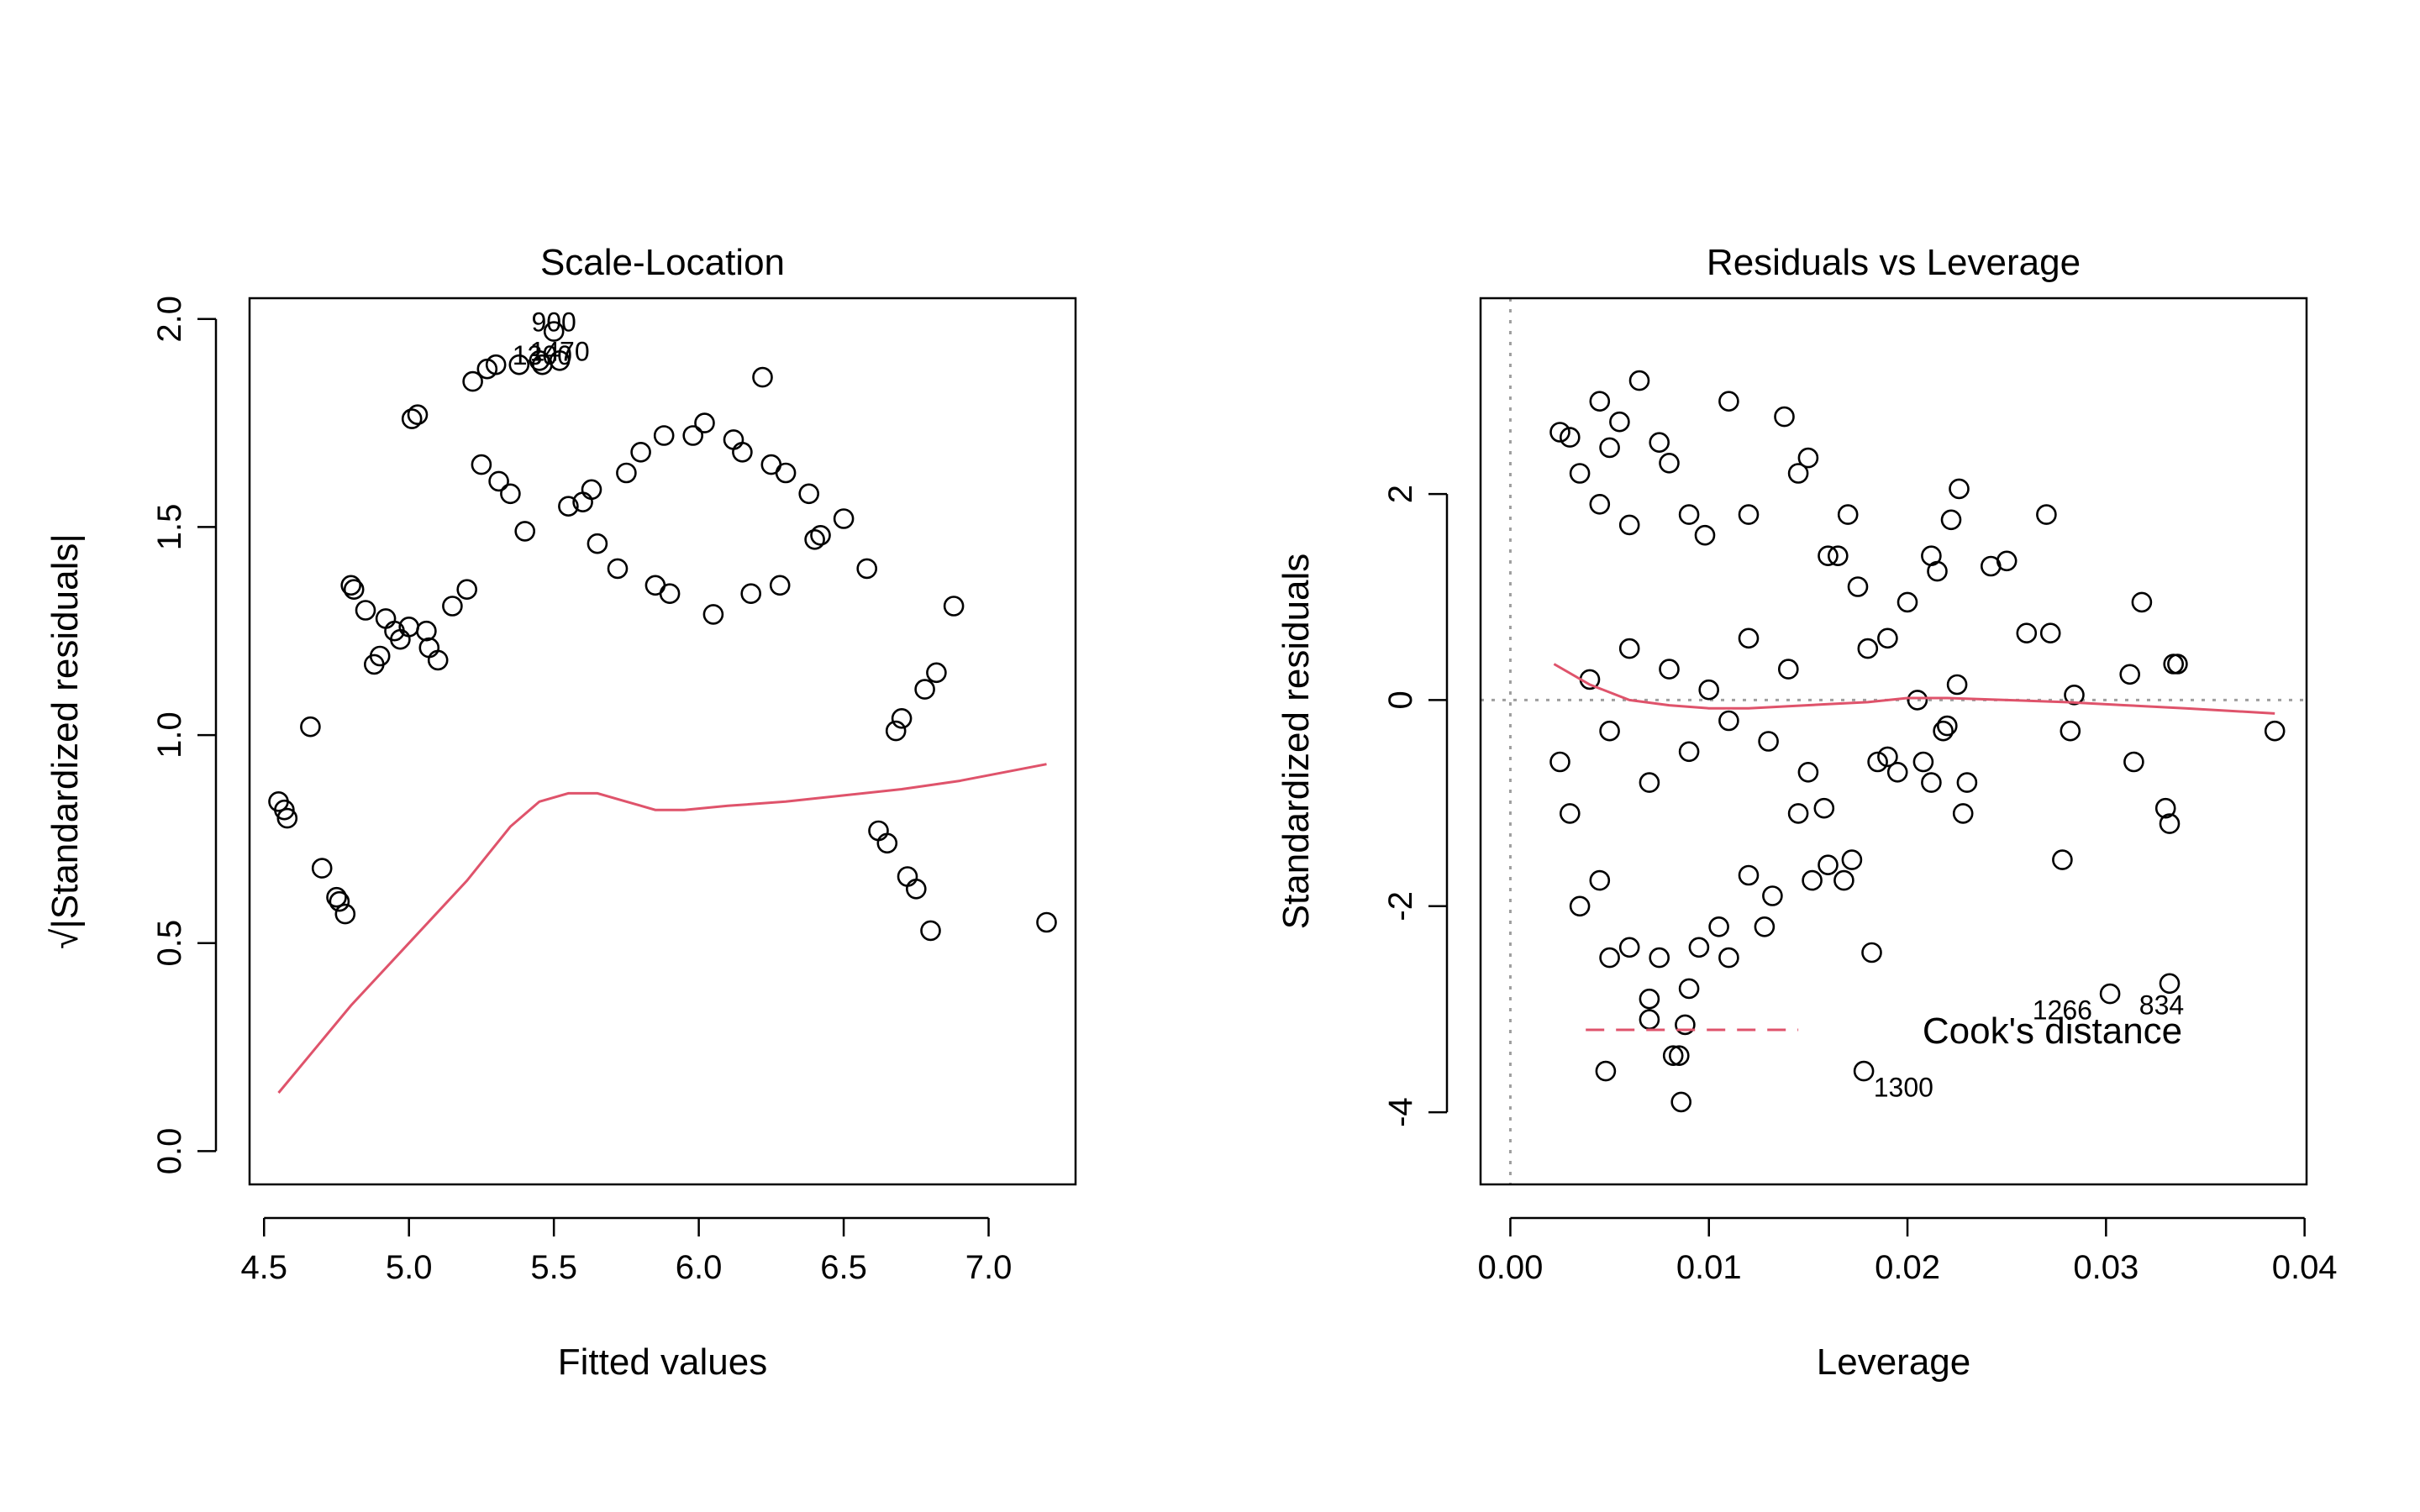 This screenshot has height=1512, width=2420. Describe the element at coordinates (662, 631) in the screenshot. I see `point-series` at that location.